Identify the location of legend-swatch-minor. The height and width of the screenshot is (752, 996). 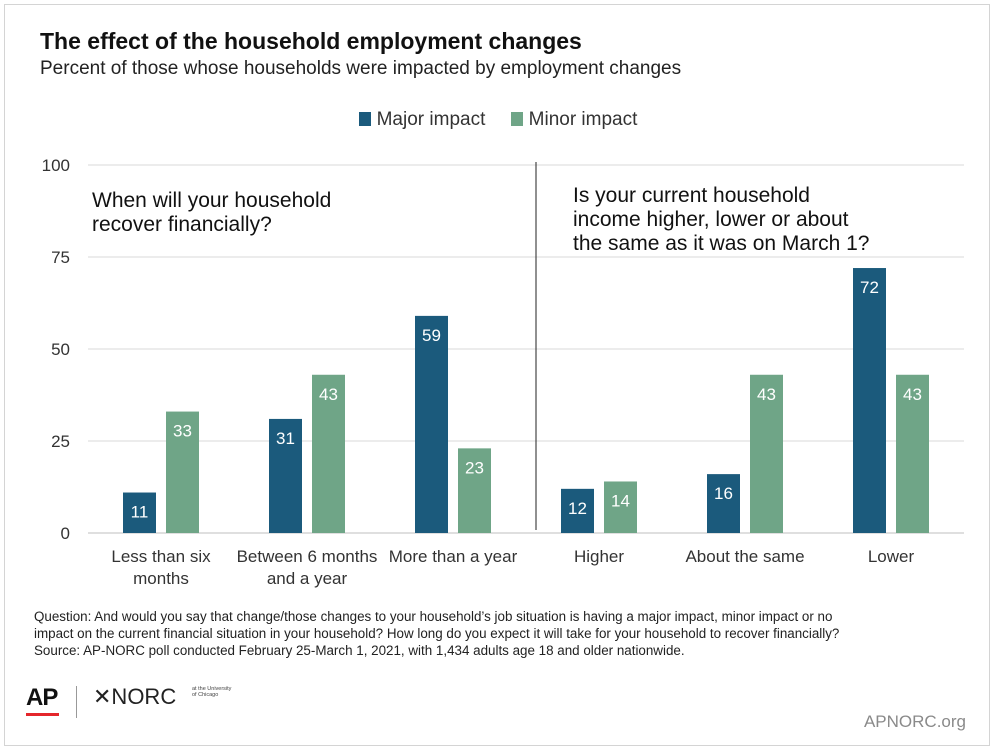
(516, 119).